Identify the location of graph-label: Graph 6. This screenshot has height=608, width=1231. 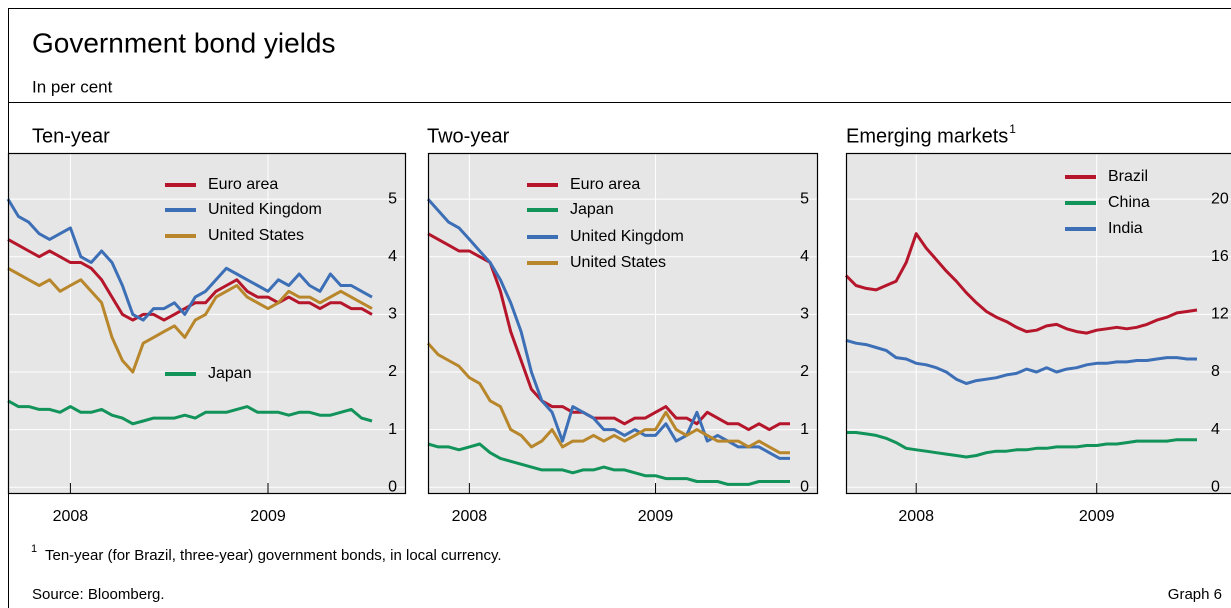
(1195, 594).